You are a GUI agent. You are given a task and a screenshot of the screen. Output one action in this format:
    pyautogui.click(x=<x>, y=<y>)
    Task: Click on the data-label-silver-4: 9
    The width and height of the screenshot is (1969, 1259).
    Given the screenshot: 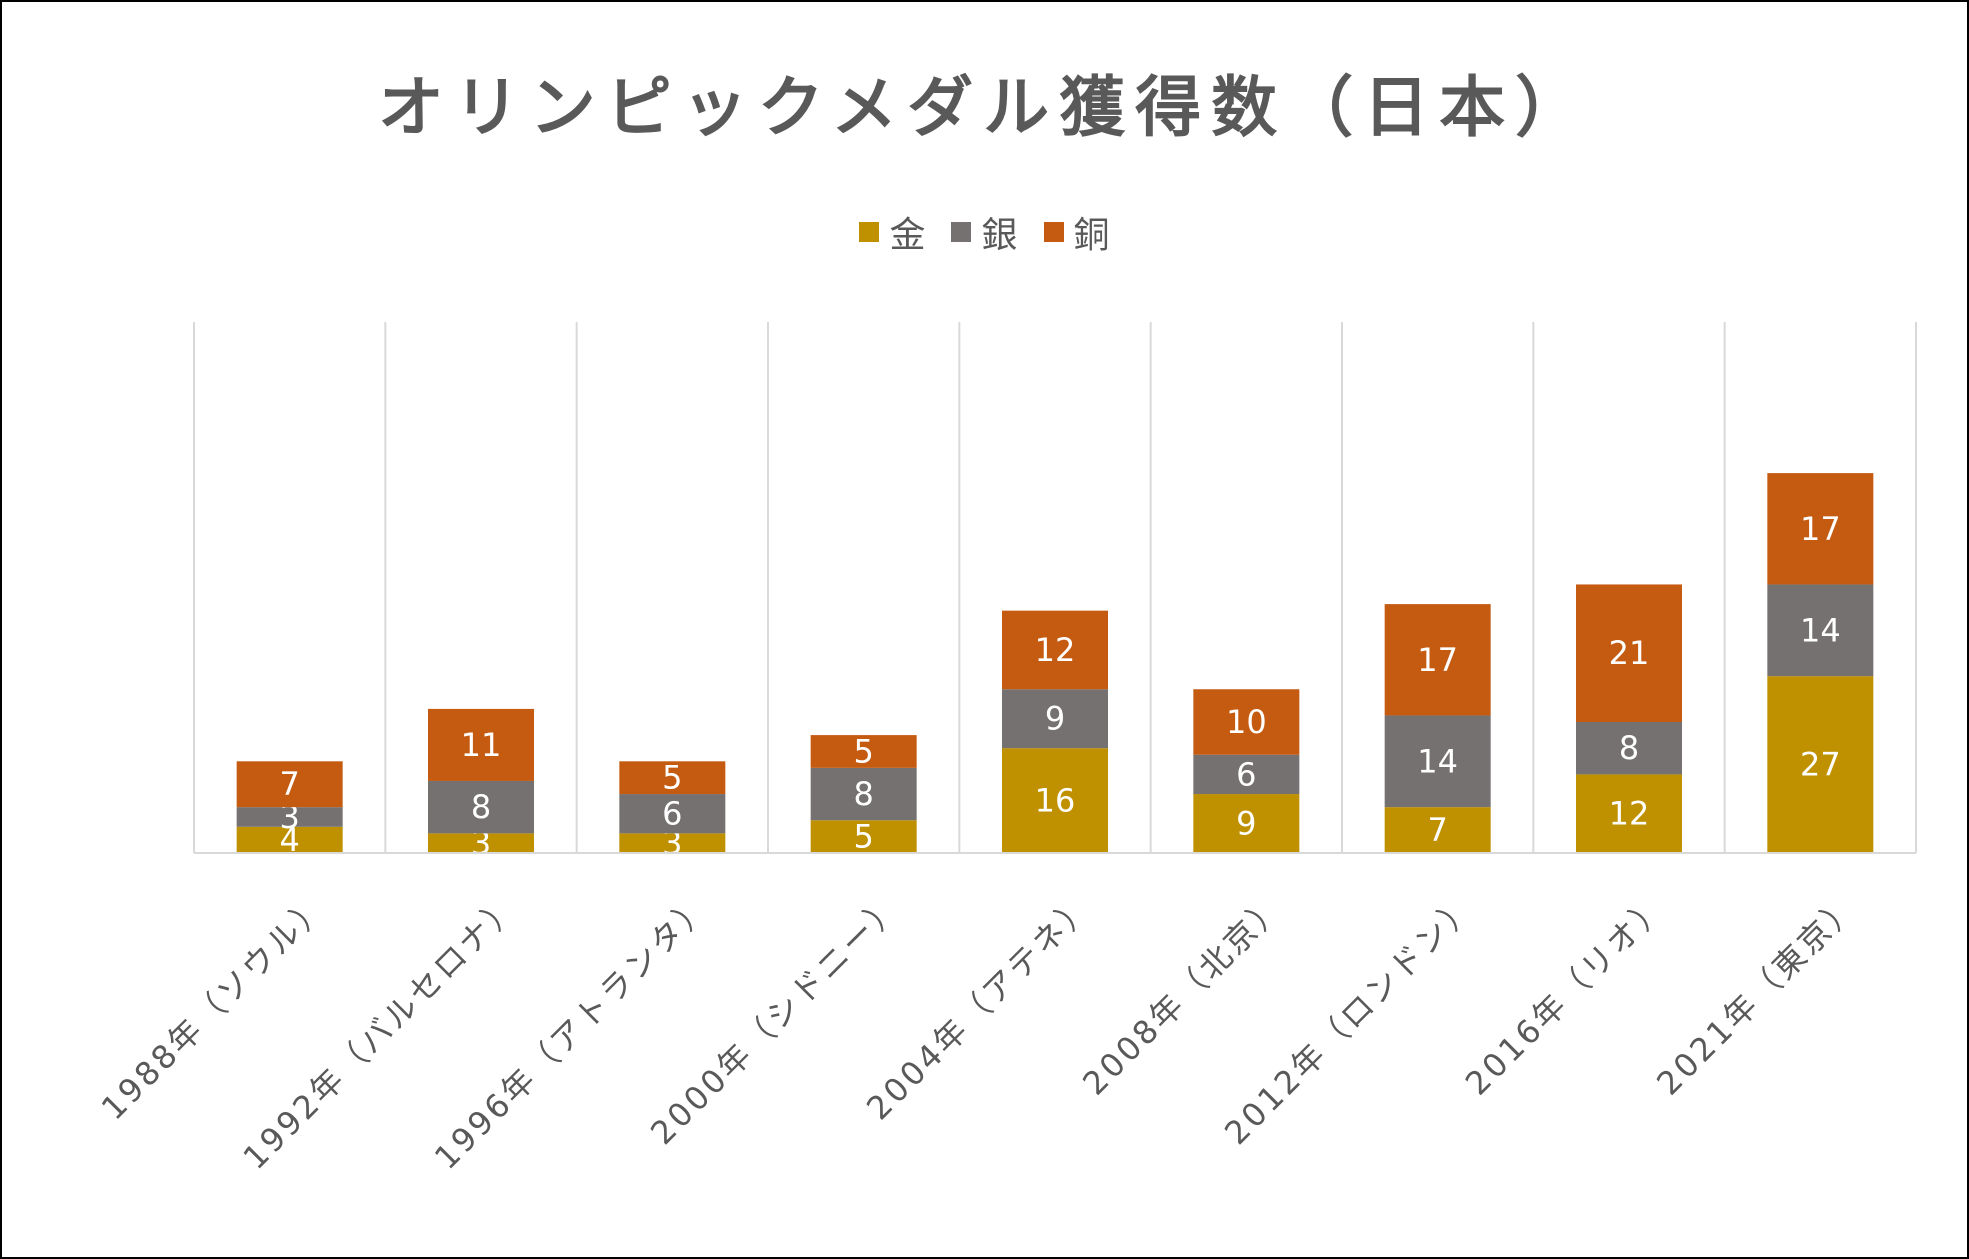 What is the action you would take?
    pyautogui.click(x=1055, y=719)
    